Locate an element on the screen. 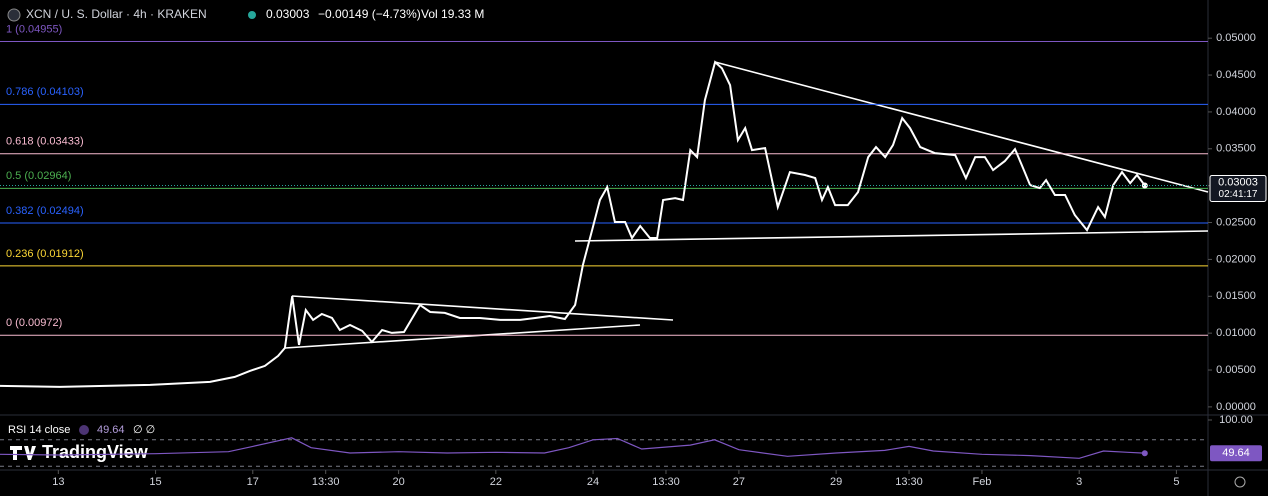 The image size is (1268, 496). rsi-badge is located at coordinates (1236, 453).